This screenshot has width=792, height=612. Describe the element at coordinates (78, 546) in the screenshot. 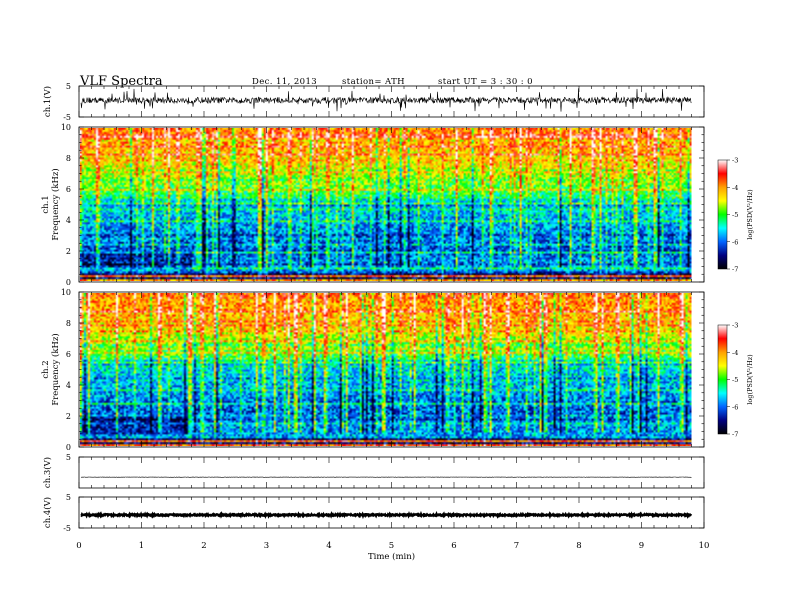

I see `x-tick-label: 0` at that location.